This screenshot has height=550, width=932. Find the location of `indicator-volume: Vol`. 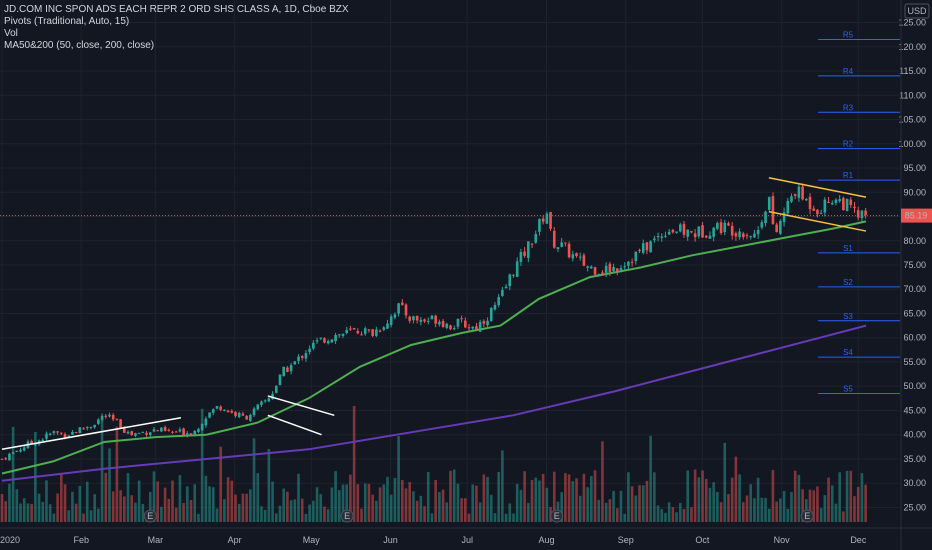

indicator-volume: Vol is located at coordinates (11, 33).